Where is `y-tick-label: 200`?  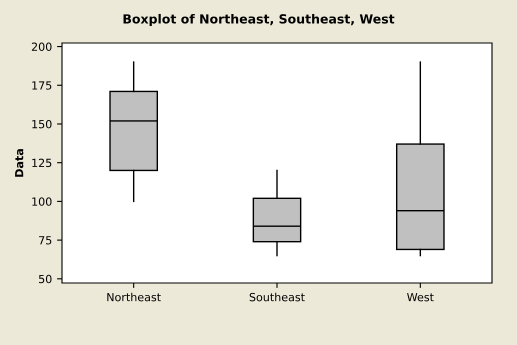
y-tick-label: 200 is located at coordinates (42, 46).